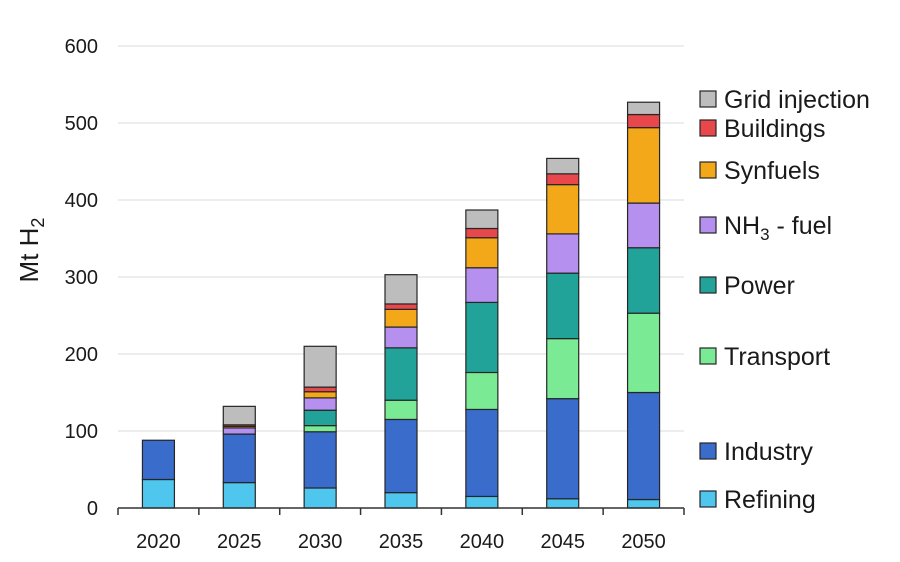 The width and height of the screenshot is (900, 562). What do you see at coordinates (81, 47) in the screenshot?
I see `y-tick-label: 600` at bounding box center [81, 47].